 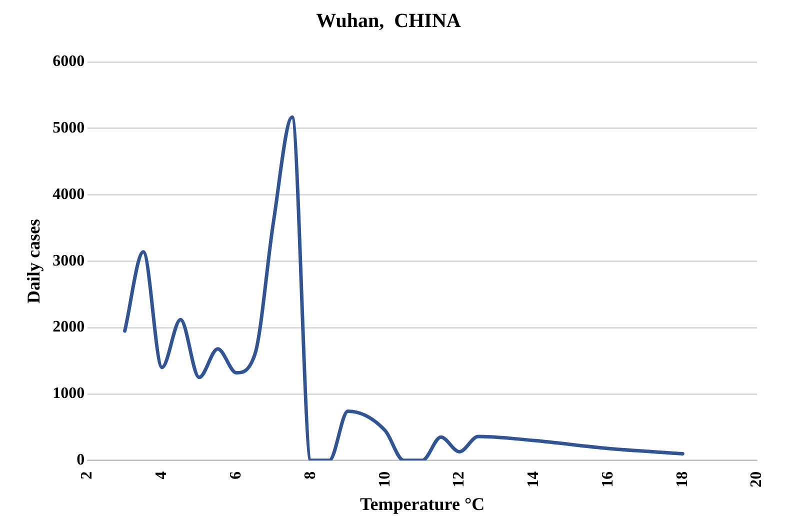 I want to click on y-tick-label: 0, so click(x=80, y=460).